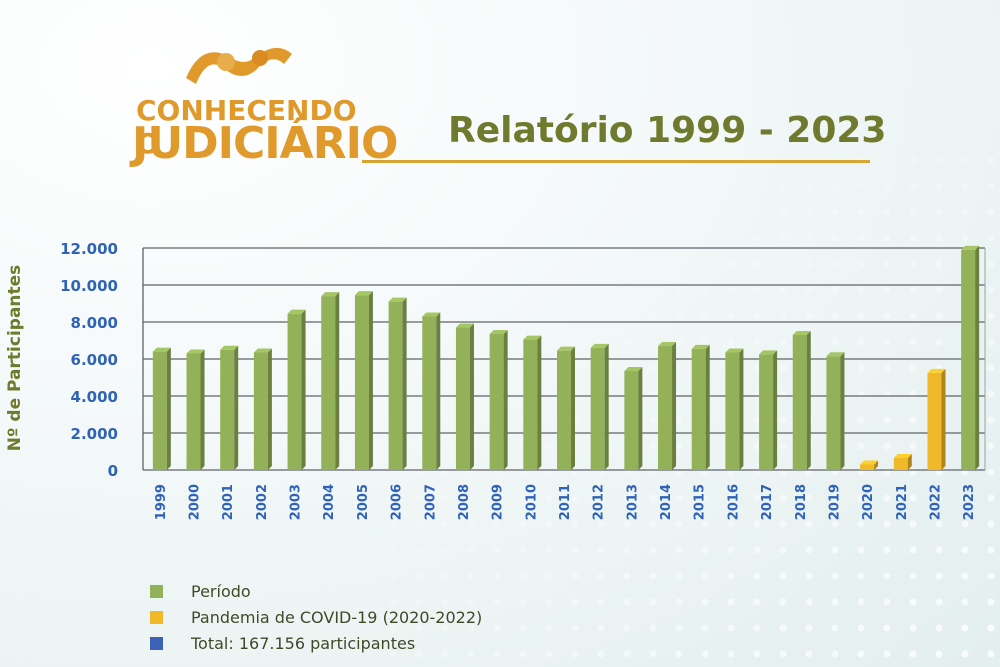 This screenshot has width=1000, height=667. Describe the element at coordinates (89, 249) in the screenshot. I see `y-tick-label: 12.000` at that location.